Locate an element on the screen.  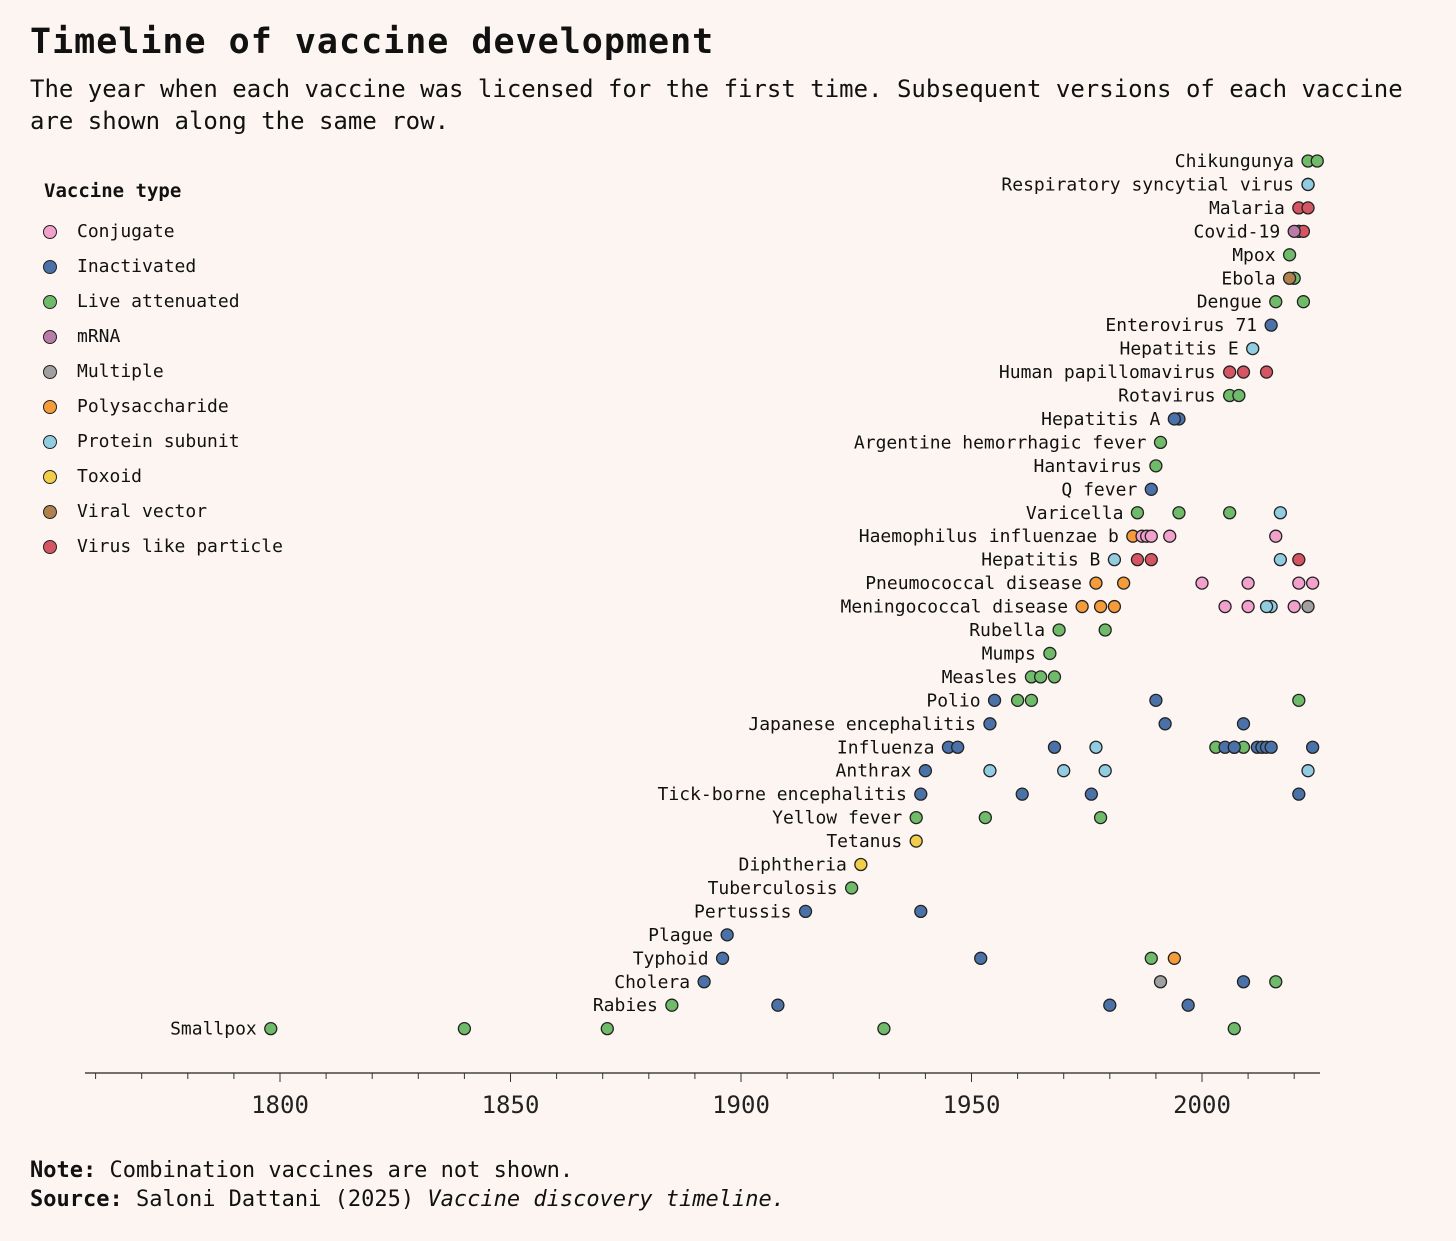
row-label: Haemophilus influenzae b is located at coordinates (989, 536).